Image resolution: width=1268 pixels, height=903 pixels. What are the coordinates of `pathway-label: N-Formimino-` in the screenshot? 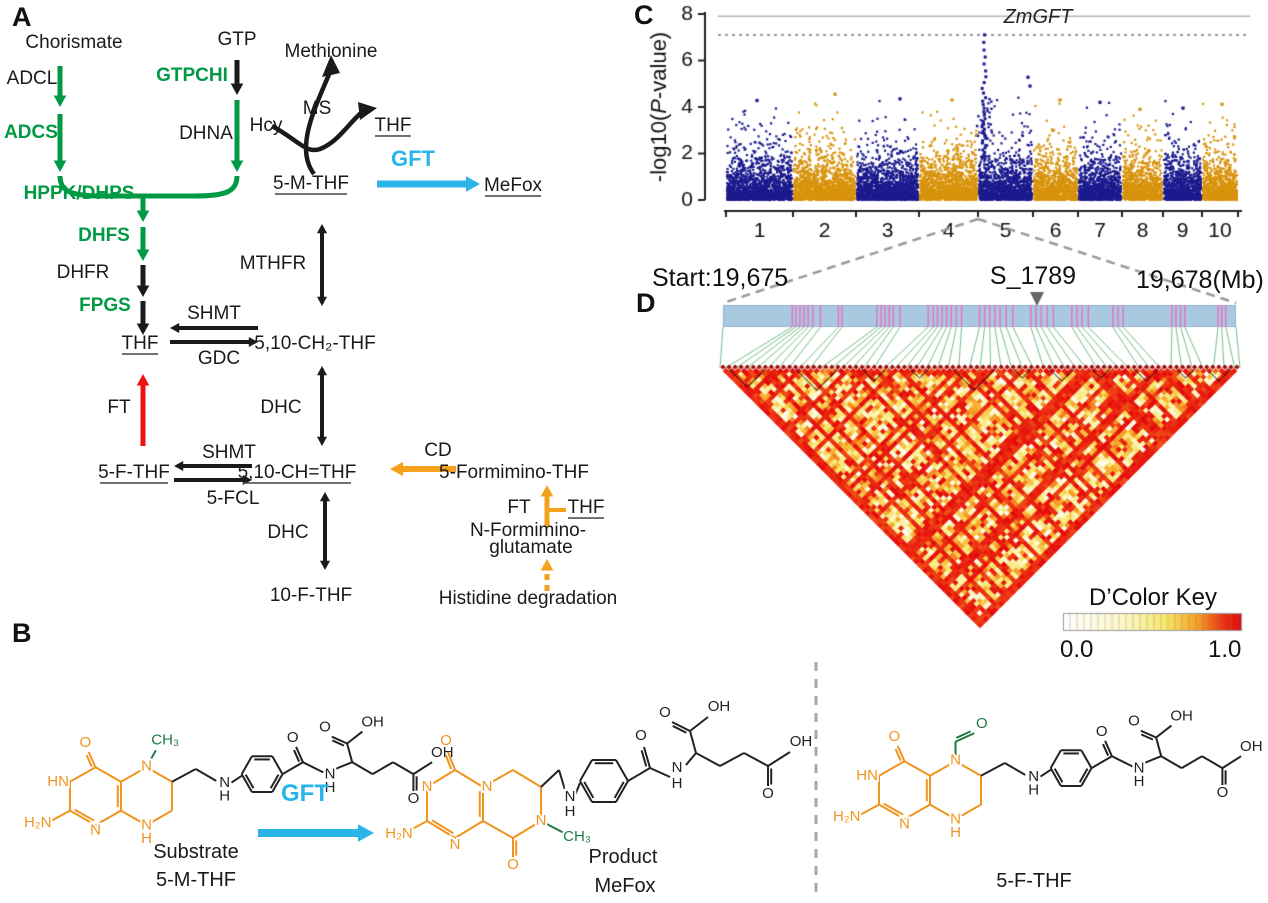 It's located at (528, 530).